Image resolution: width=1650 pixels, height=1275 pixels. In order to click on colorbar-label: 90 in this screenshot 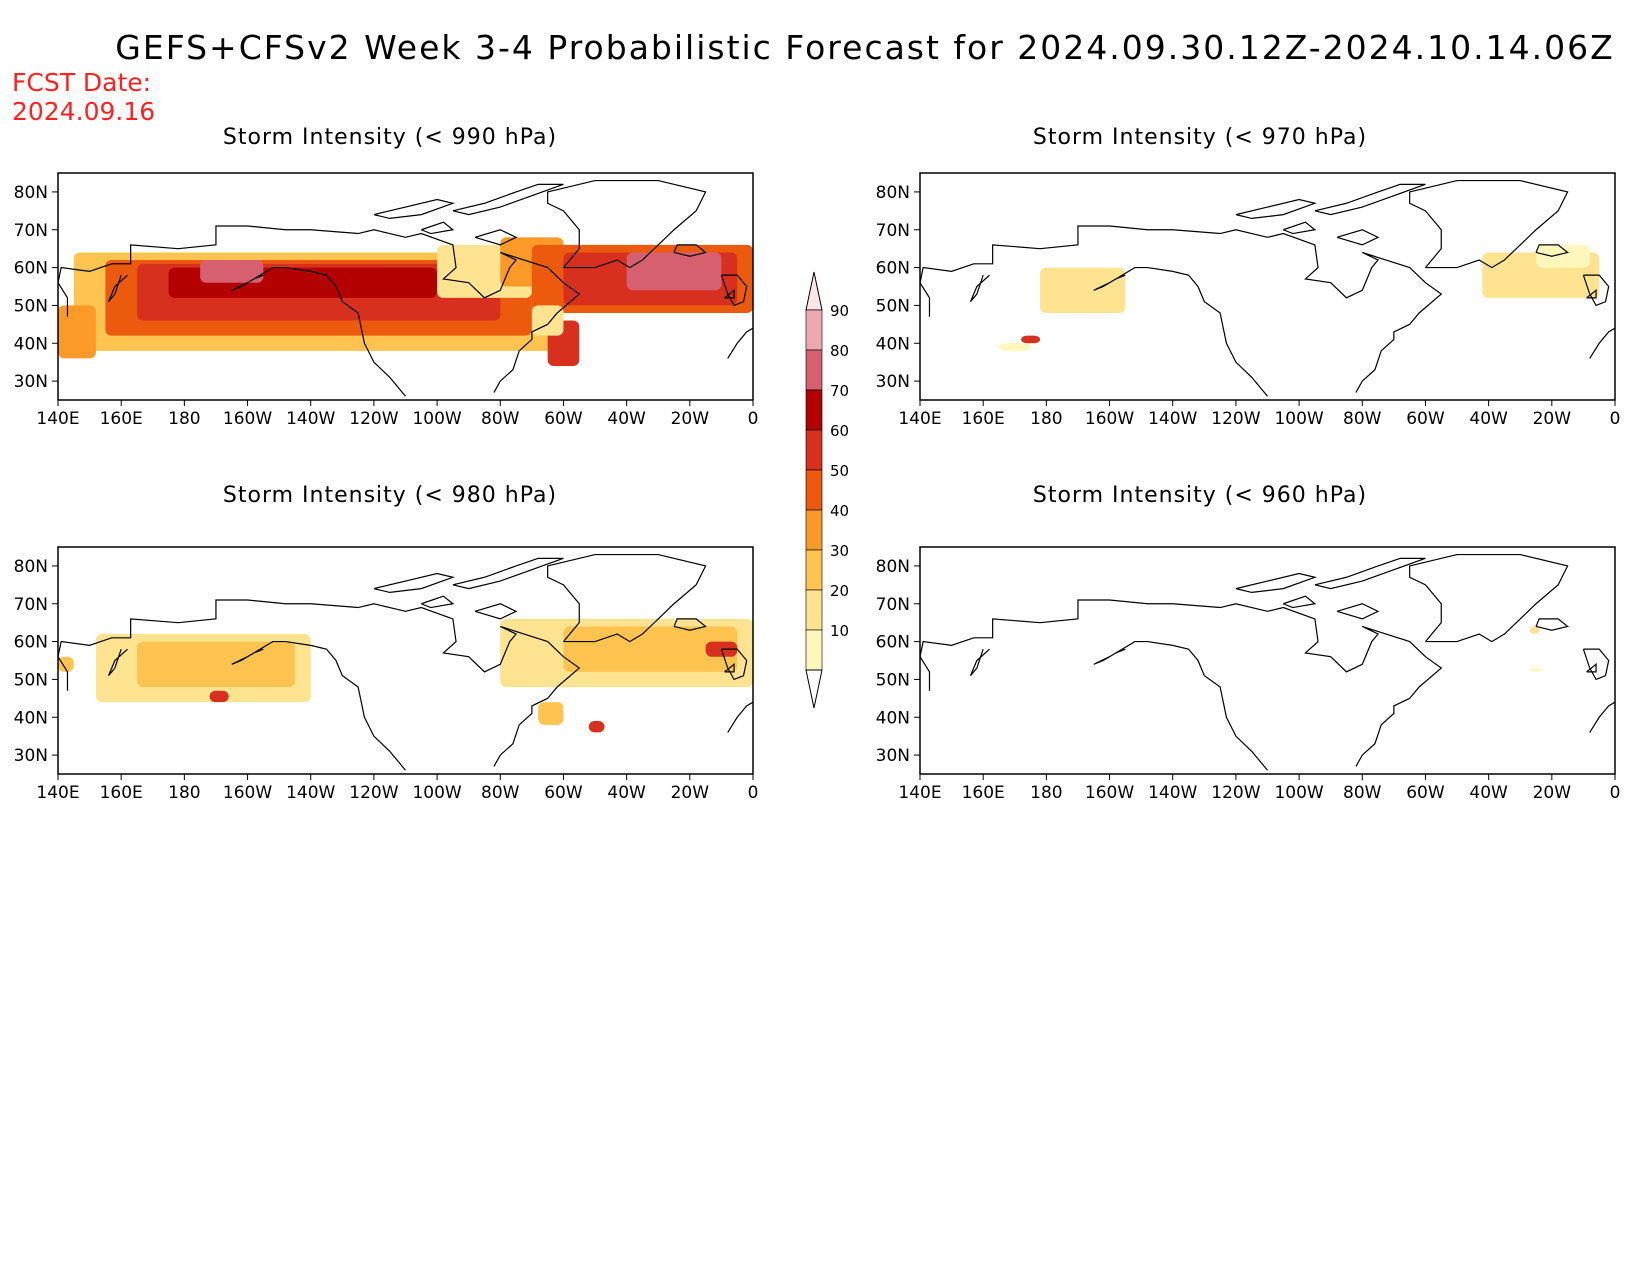, I will do `click(839, 311)`.